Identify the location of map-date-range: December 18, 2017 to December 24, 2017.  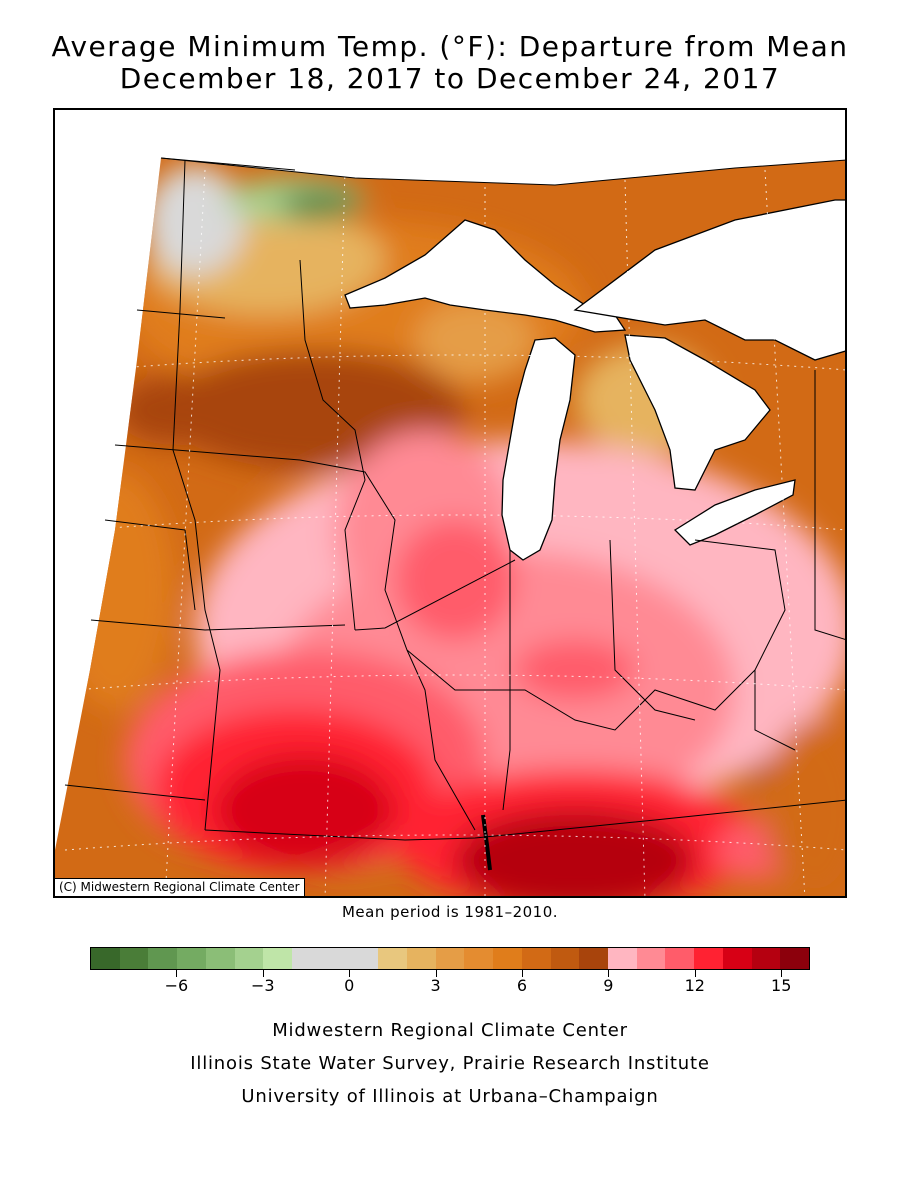
(450, 78).